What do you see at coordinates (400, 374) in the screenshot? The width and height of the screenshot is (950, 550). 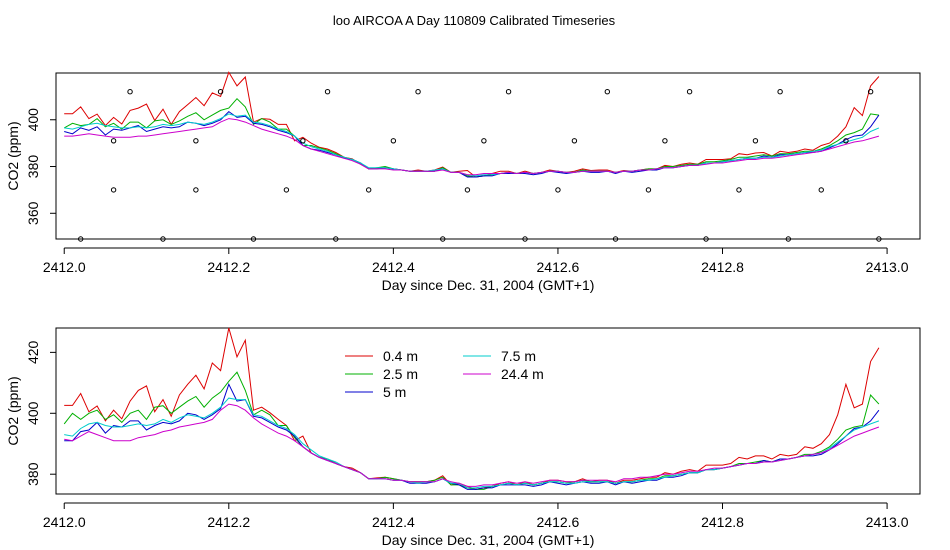 I see `legend-label: 2.5 m` at bounding box center [400, 374].